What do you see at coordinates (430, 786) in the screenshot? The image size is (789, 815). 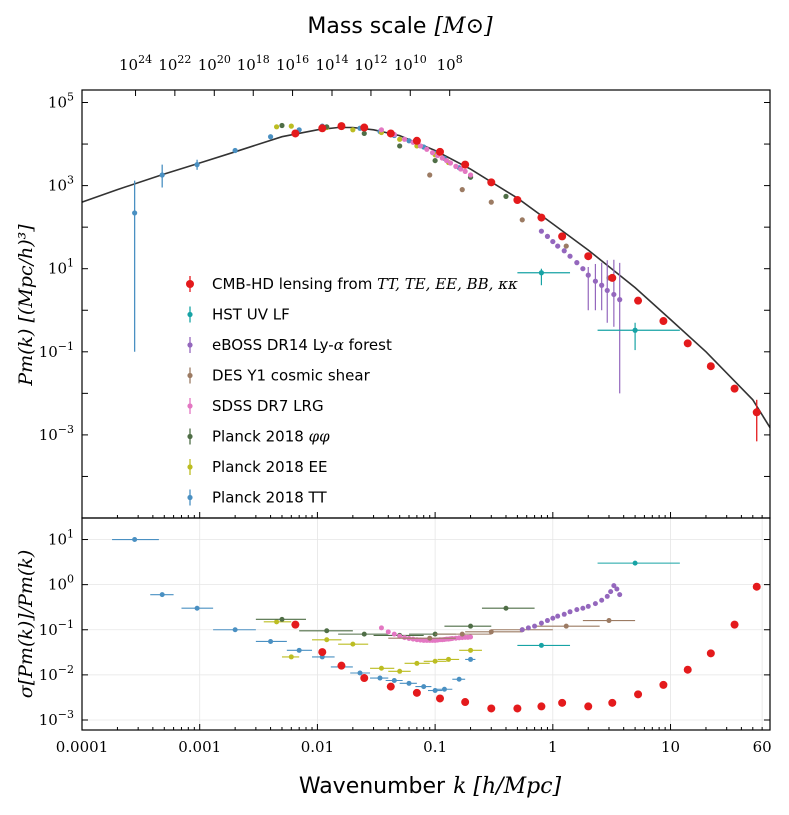 I see `x-axis-title: Wavenumber k [h/Mpc]` at bounding box center [430, 786].